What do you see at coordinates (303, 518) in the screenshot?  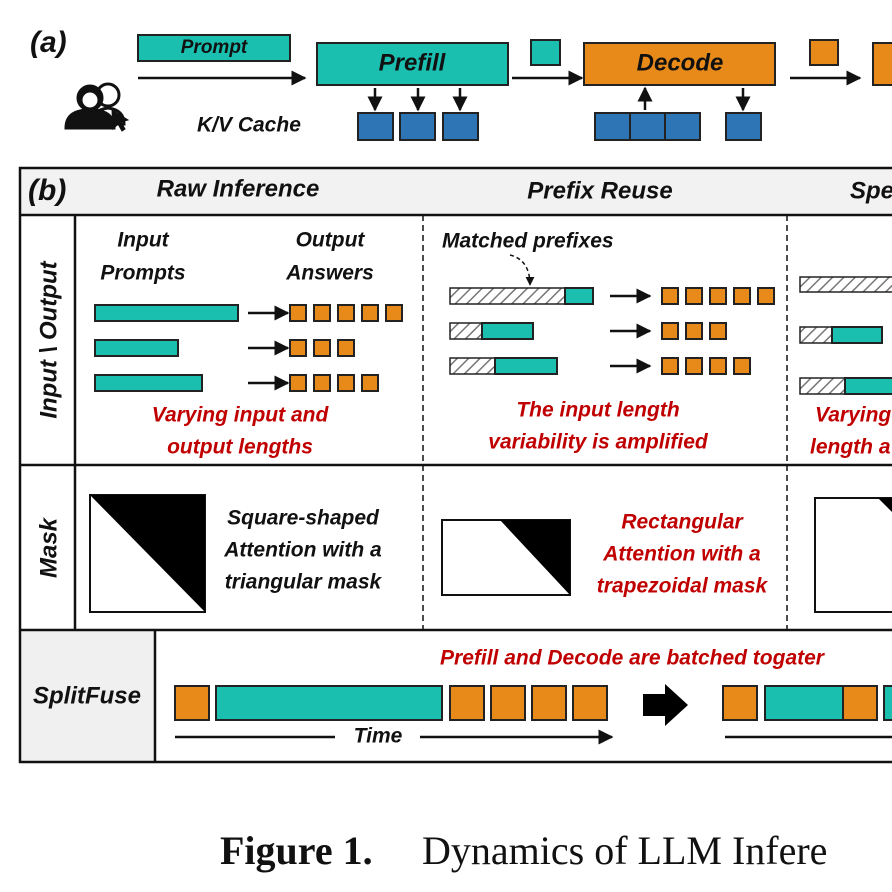 I see `mask-note: Square-shaped` at bounding box center [303, 518].